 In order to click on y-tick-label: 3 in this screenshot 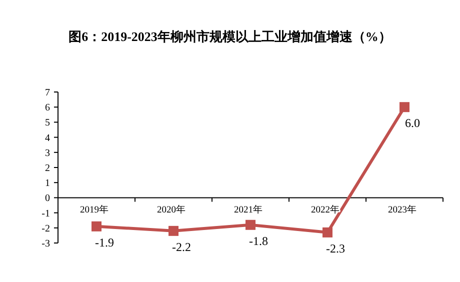, I will do `click(47, 153)`.